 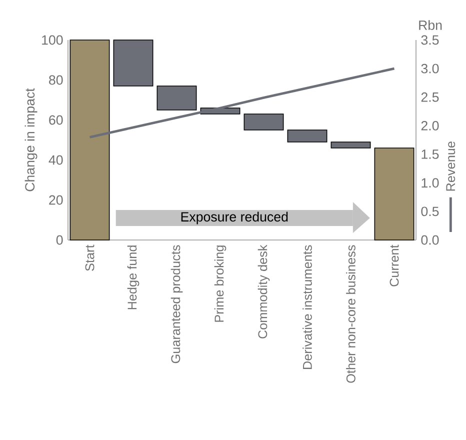 I want to click on y-tick-label: 100, so click(x=52, y=40).